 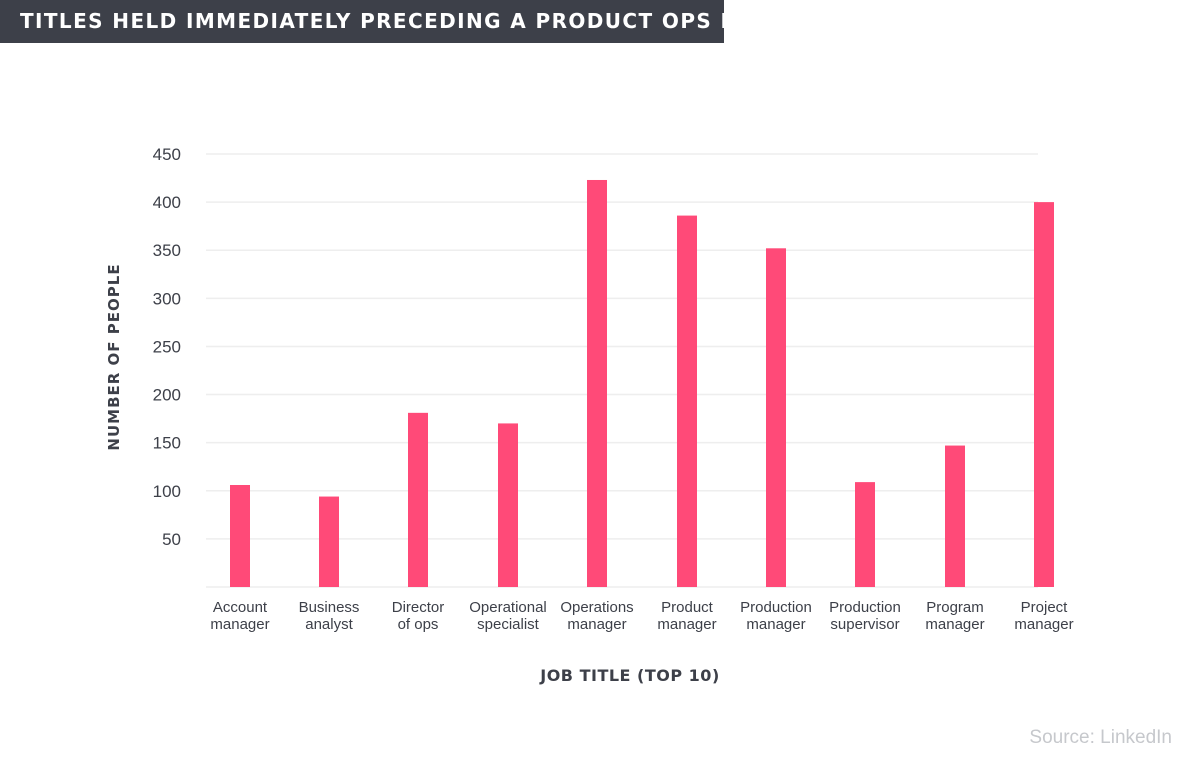 I want to click on x-tick-label: Business analyst, so click(x=329, y=616).